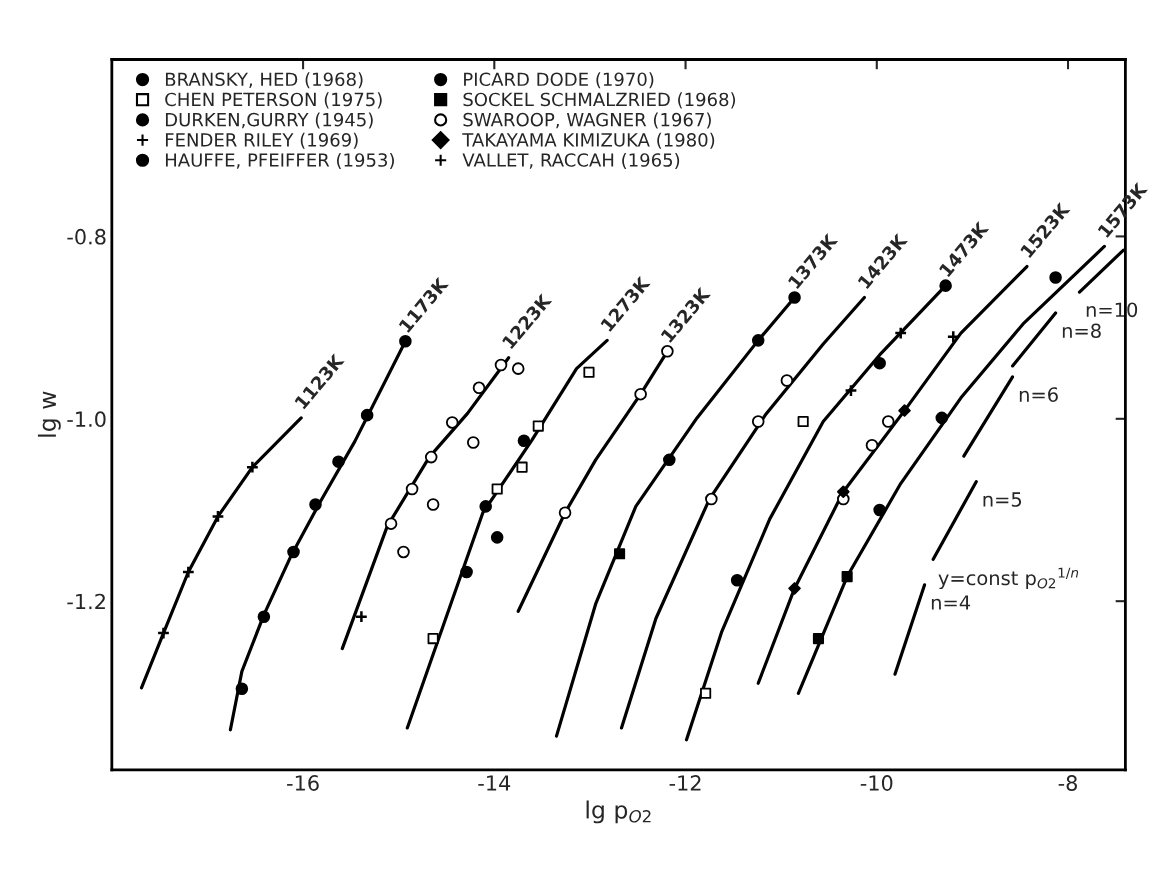 The image size is (1165, 888). Describe the element at coordinates (587, 120) in the screenshot. I see `legend-label: SWAROOP, WAGNER (1967)` at that location.